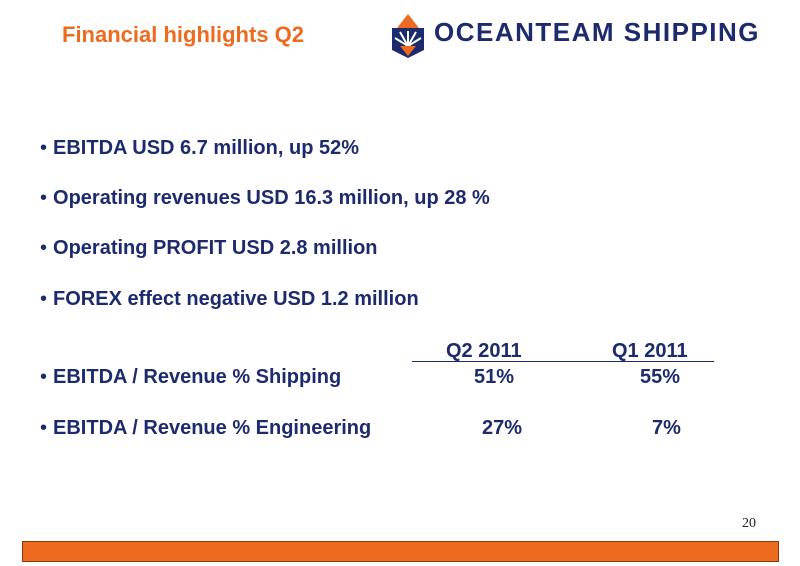 The image size is (800, 566). Describe the element at coordinates (660, 377) in the screenshot. I see `cell-shipping-q1: 55%` at that location.